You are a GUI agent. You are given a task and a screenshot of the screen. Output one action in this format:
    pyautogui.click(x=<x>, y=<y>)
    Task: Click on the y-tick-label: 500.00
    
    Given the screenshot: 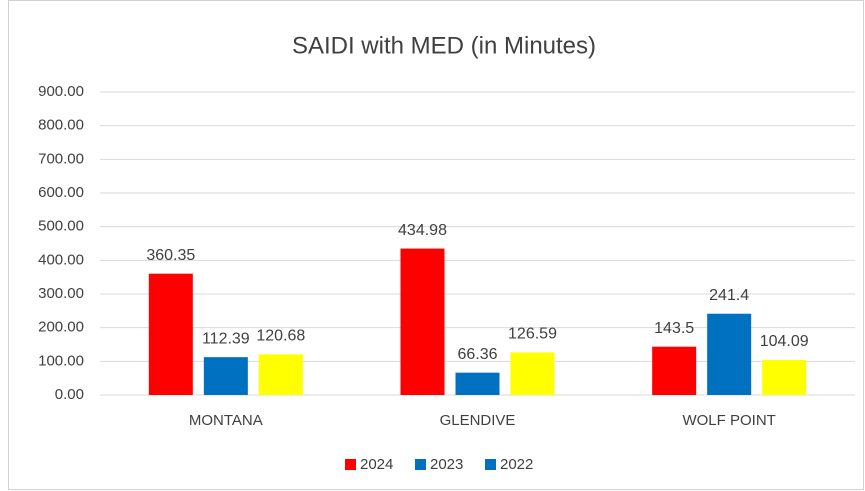 What is the action you would take?
    pyautogui.click(x=61, y=226)
    